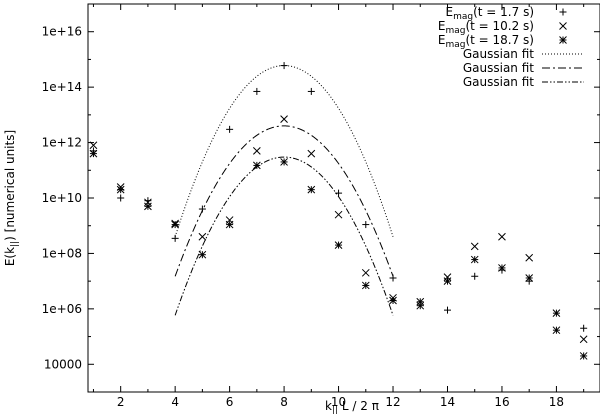 The image size is (600, 414). What do you see at coordinates (352, 406) in the screenshot?
I see `x-axis-label: k|| L / 2 π` at bounding box center [352, 406].